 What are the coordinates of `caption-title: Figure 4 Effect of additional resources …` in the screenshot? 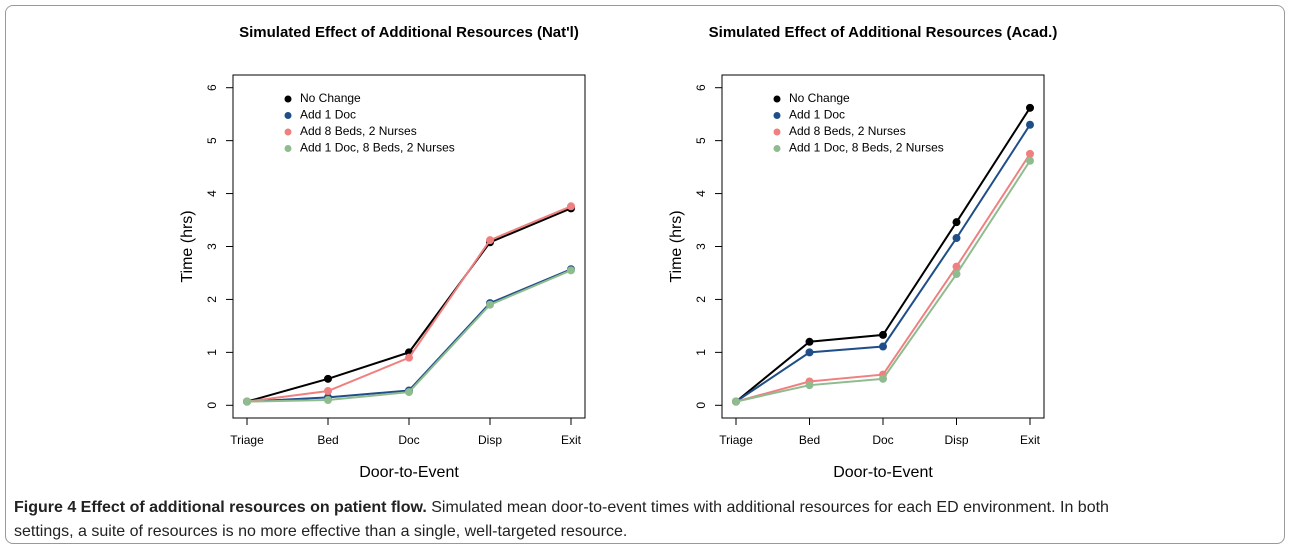 It's located at (220, 507).